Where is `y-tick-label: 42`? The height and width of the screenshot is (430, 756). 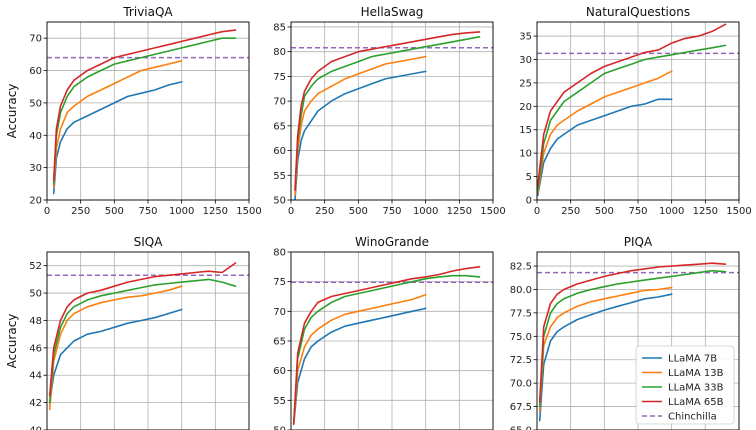
y-tick-label: 42 is located at coordinates (35, 403).